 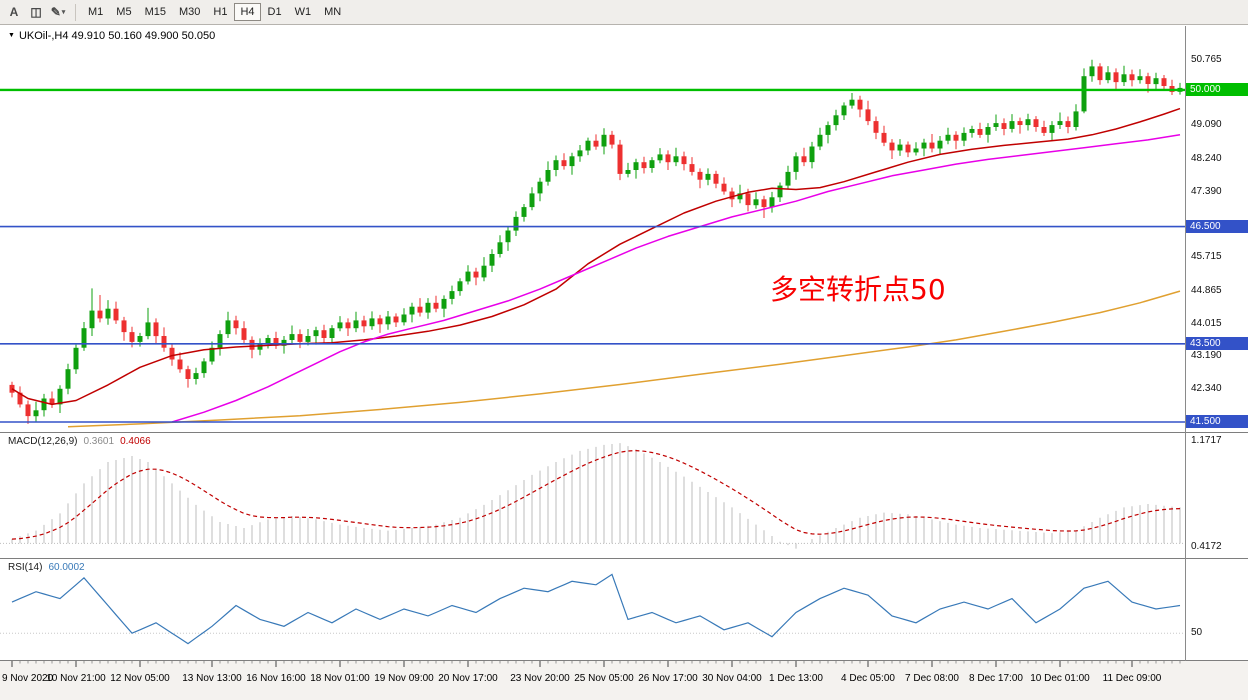 I want to click on timeframe-button-M5: M5, so click(x=124, y=12).